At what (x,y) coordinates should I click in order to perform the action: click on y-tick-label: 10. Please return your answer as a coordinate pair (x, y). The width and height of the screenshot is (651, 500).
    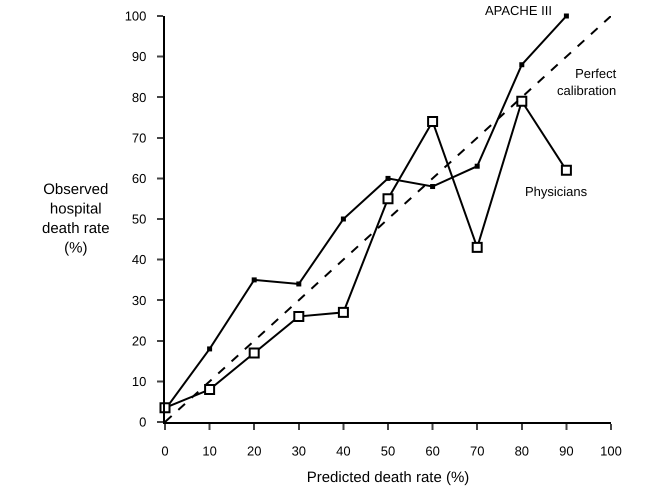
    Looking at the image, I should click on (139, 381).